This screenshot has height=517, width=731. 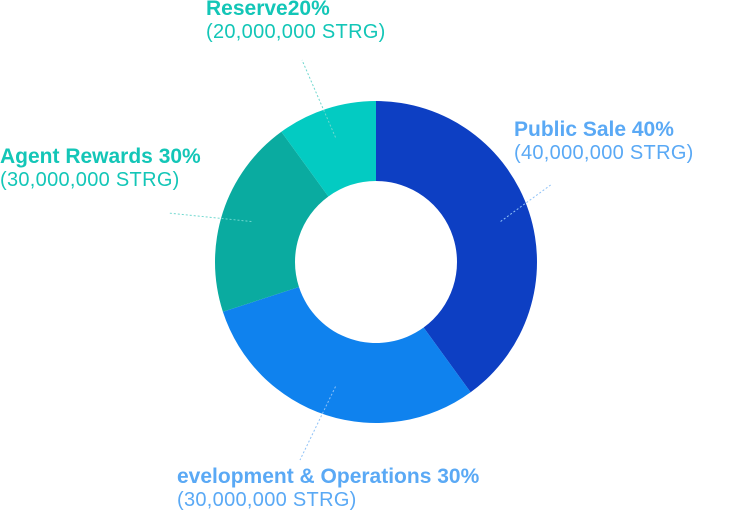 I want to click on slice-reserve, so click(x=328, y=149).